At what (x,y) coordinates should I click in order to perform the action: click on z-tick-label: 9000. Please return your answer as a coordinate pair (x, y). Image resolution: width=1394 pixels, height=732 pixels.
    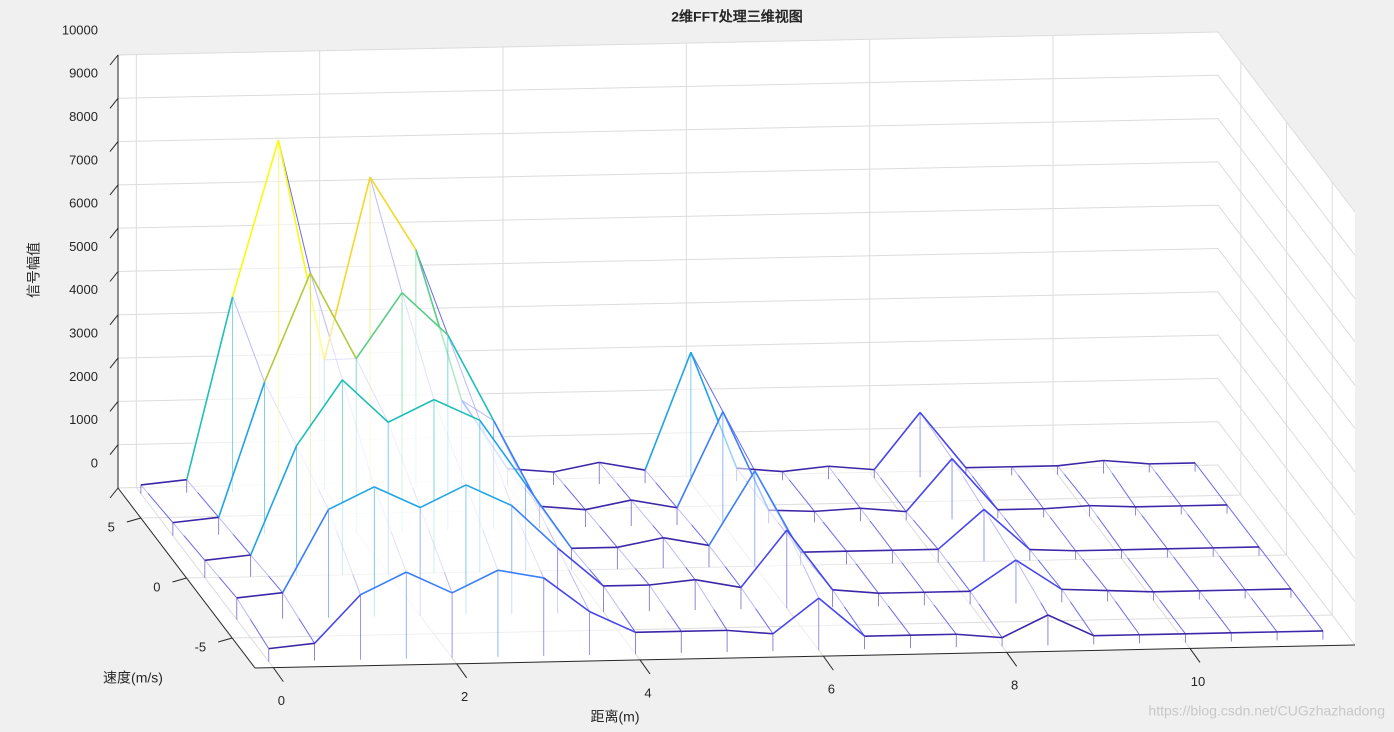
    Looking at the image, I should click on (83, 73).